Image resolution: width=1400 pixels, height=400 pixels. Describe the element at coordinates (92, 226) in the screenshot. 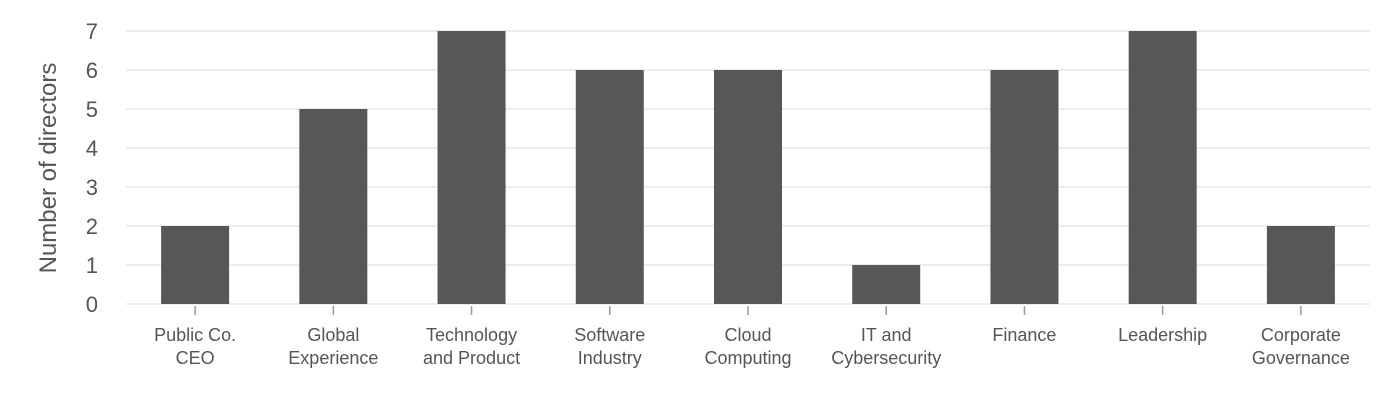

I see `y-tick-label: 2` at that location.